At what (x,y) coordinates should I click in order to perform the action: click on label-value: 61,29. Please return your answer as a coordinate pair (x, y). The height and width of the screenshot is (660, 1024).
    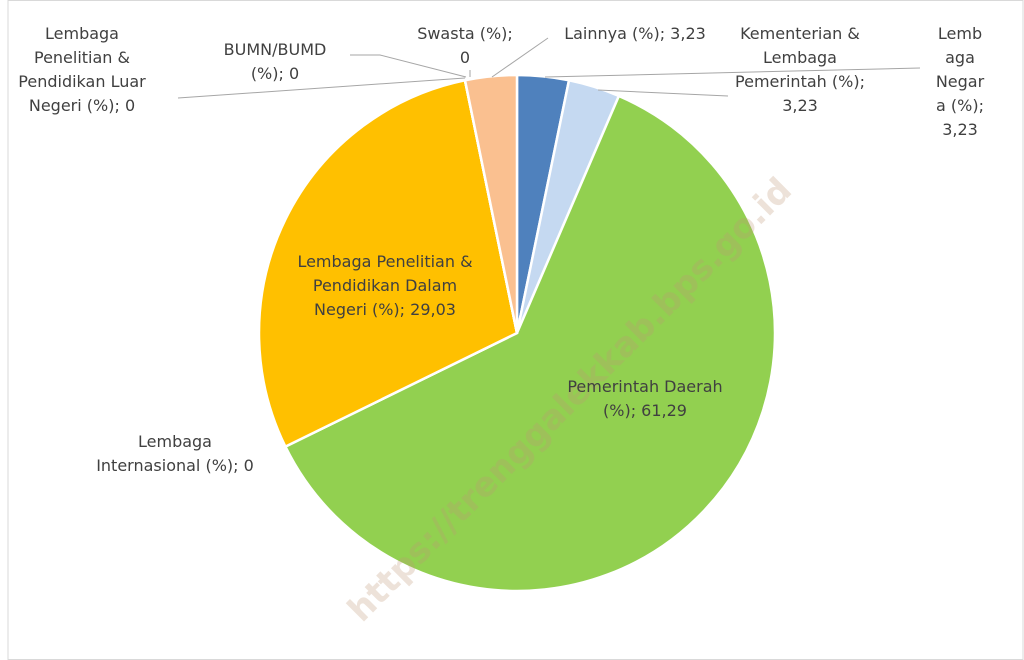
    Looking at the image, I should click on (664, 410).